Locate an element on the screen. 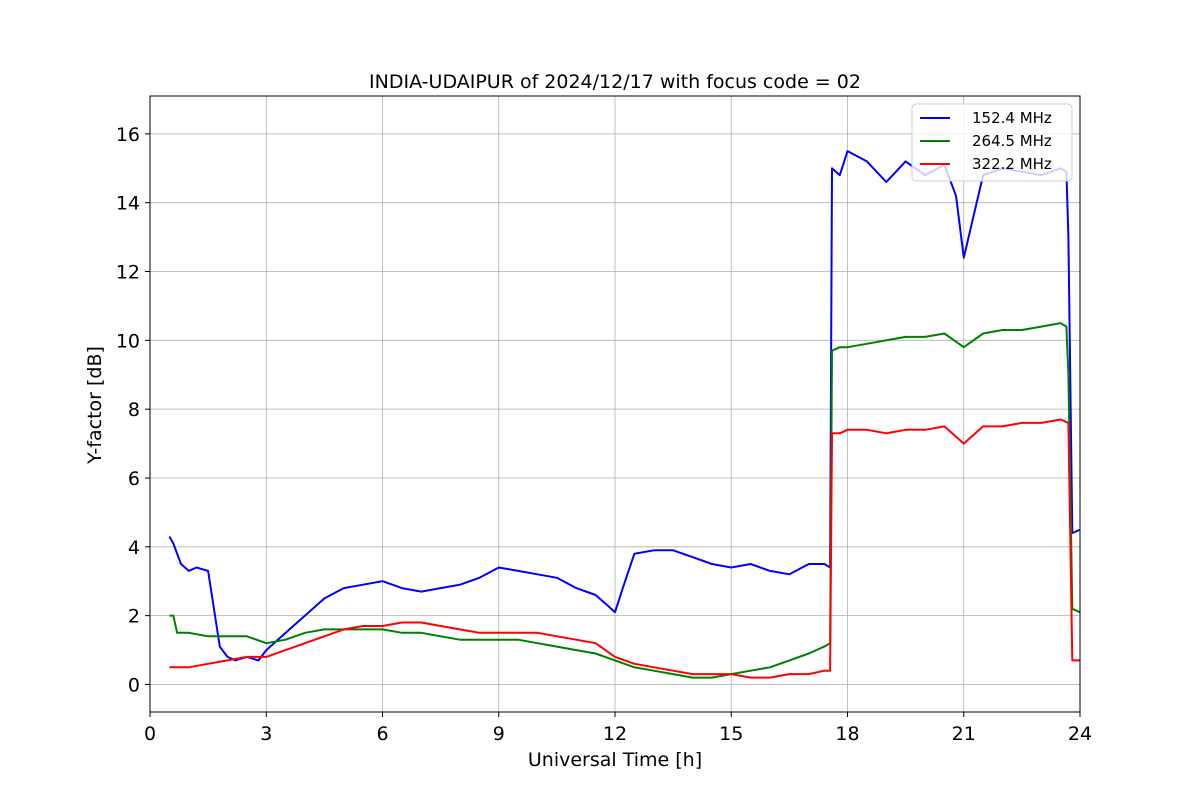 This screenshot has width=1200, height=800. x-axis-label: Universal Time [h] is located at coordinates (615, 760).